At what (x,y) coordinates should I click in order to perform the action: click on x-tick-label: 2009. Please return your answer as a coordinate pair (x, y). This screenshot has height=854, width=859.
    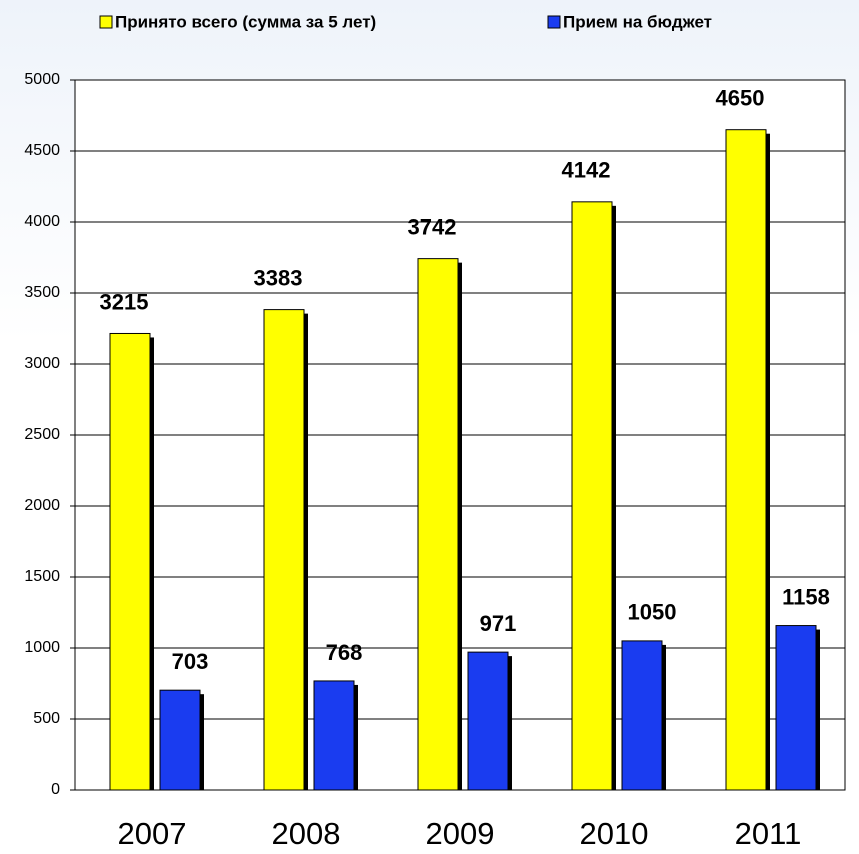
    Looking at the image, I should click on (460, 833).